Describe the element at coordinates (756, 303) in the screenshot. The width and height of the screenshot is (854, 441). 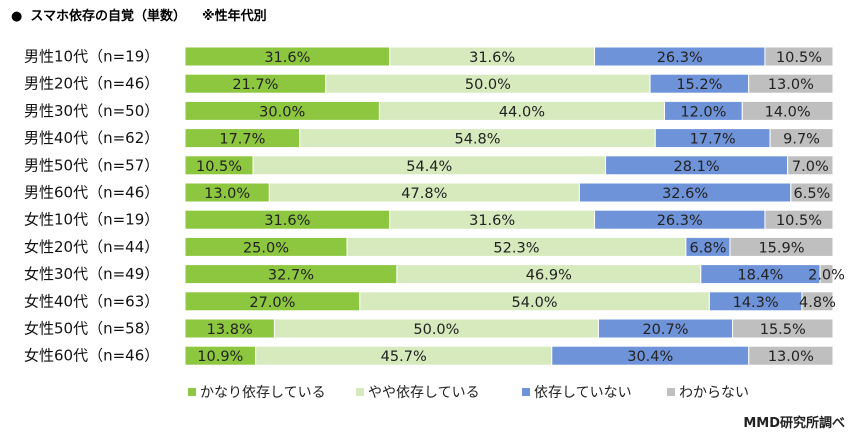
I see `data-label: 14.3%` at that location.